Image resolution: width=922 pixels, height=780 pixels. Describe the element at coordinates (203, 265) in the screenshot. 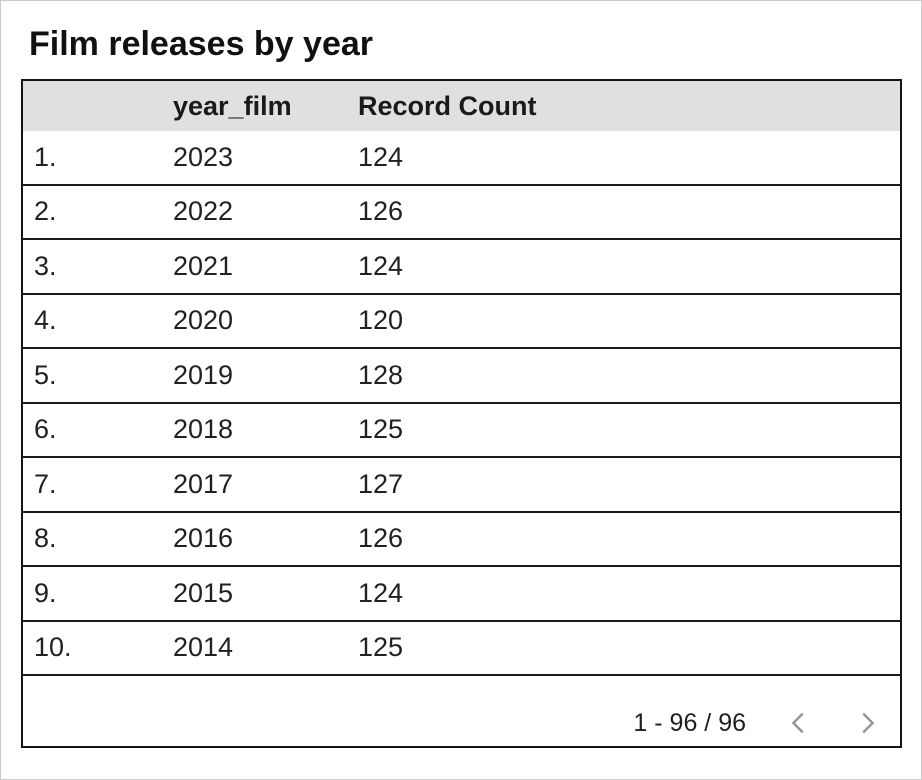

I see `cell-year-film: 2021` at that location.